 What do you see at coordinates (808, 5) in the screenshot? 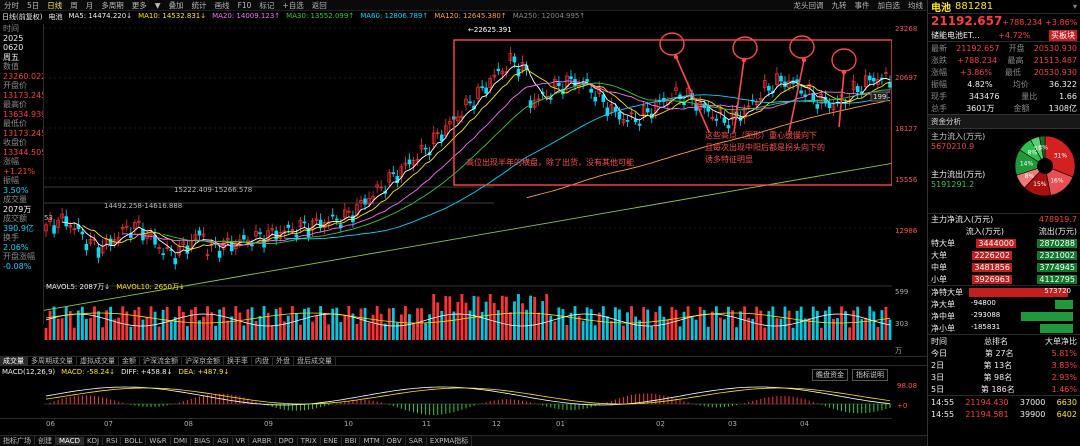
I see `toolbar-right-item-0: 龙头回调` at bounding box center [808, 5].